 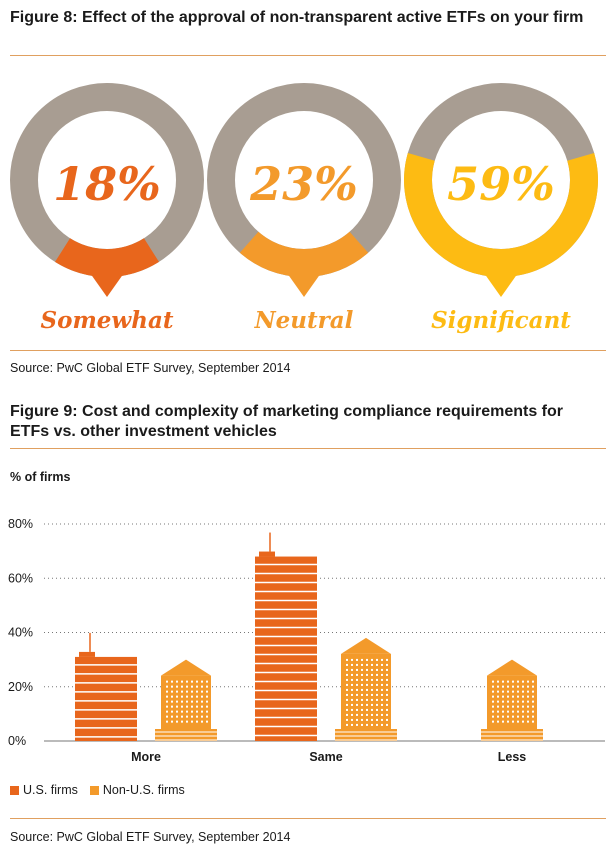 I want to click on y-tick-label: 80%, so click(x=20, y=524).